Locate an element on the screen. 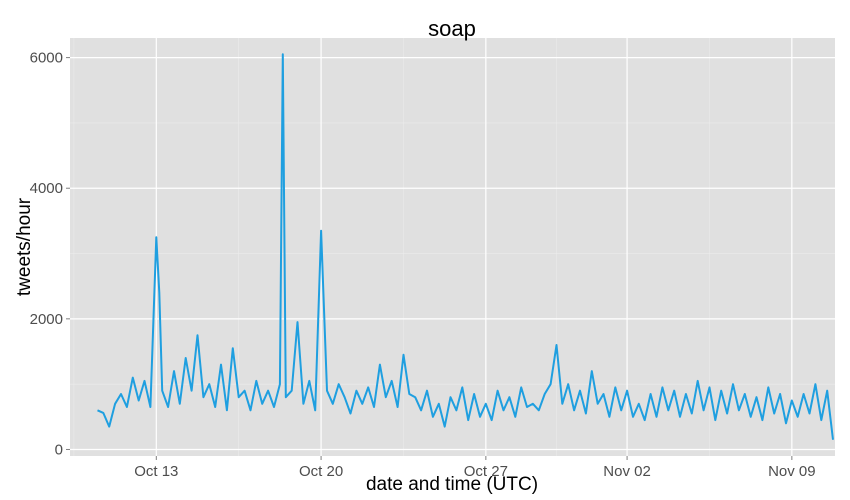 Image resolution: width=850 pixels, height=500 pixels. x-tick-label: Nov 09 is located at coordinates (792, 471).